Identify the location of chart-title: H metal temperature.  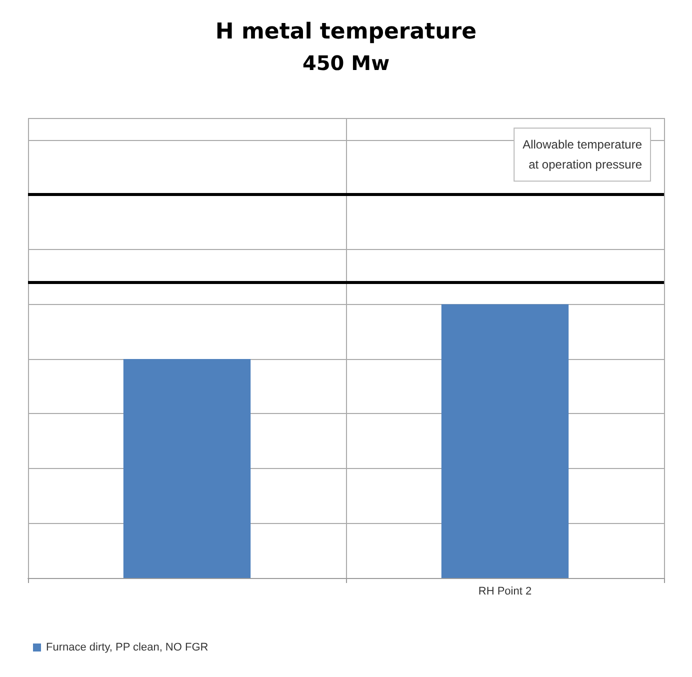
(346, 32).